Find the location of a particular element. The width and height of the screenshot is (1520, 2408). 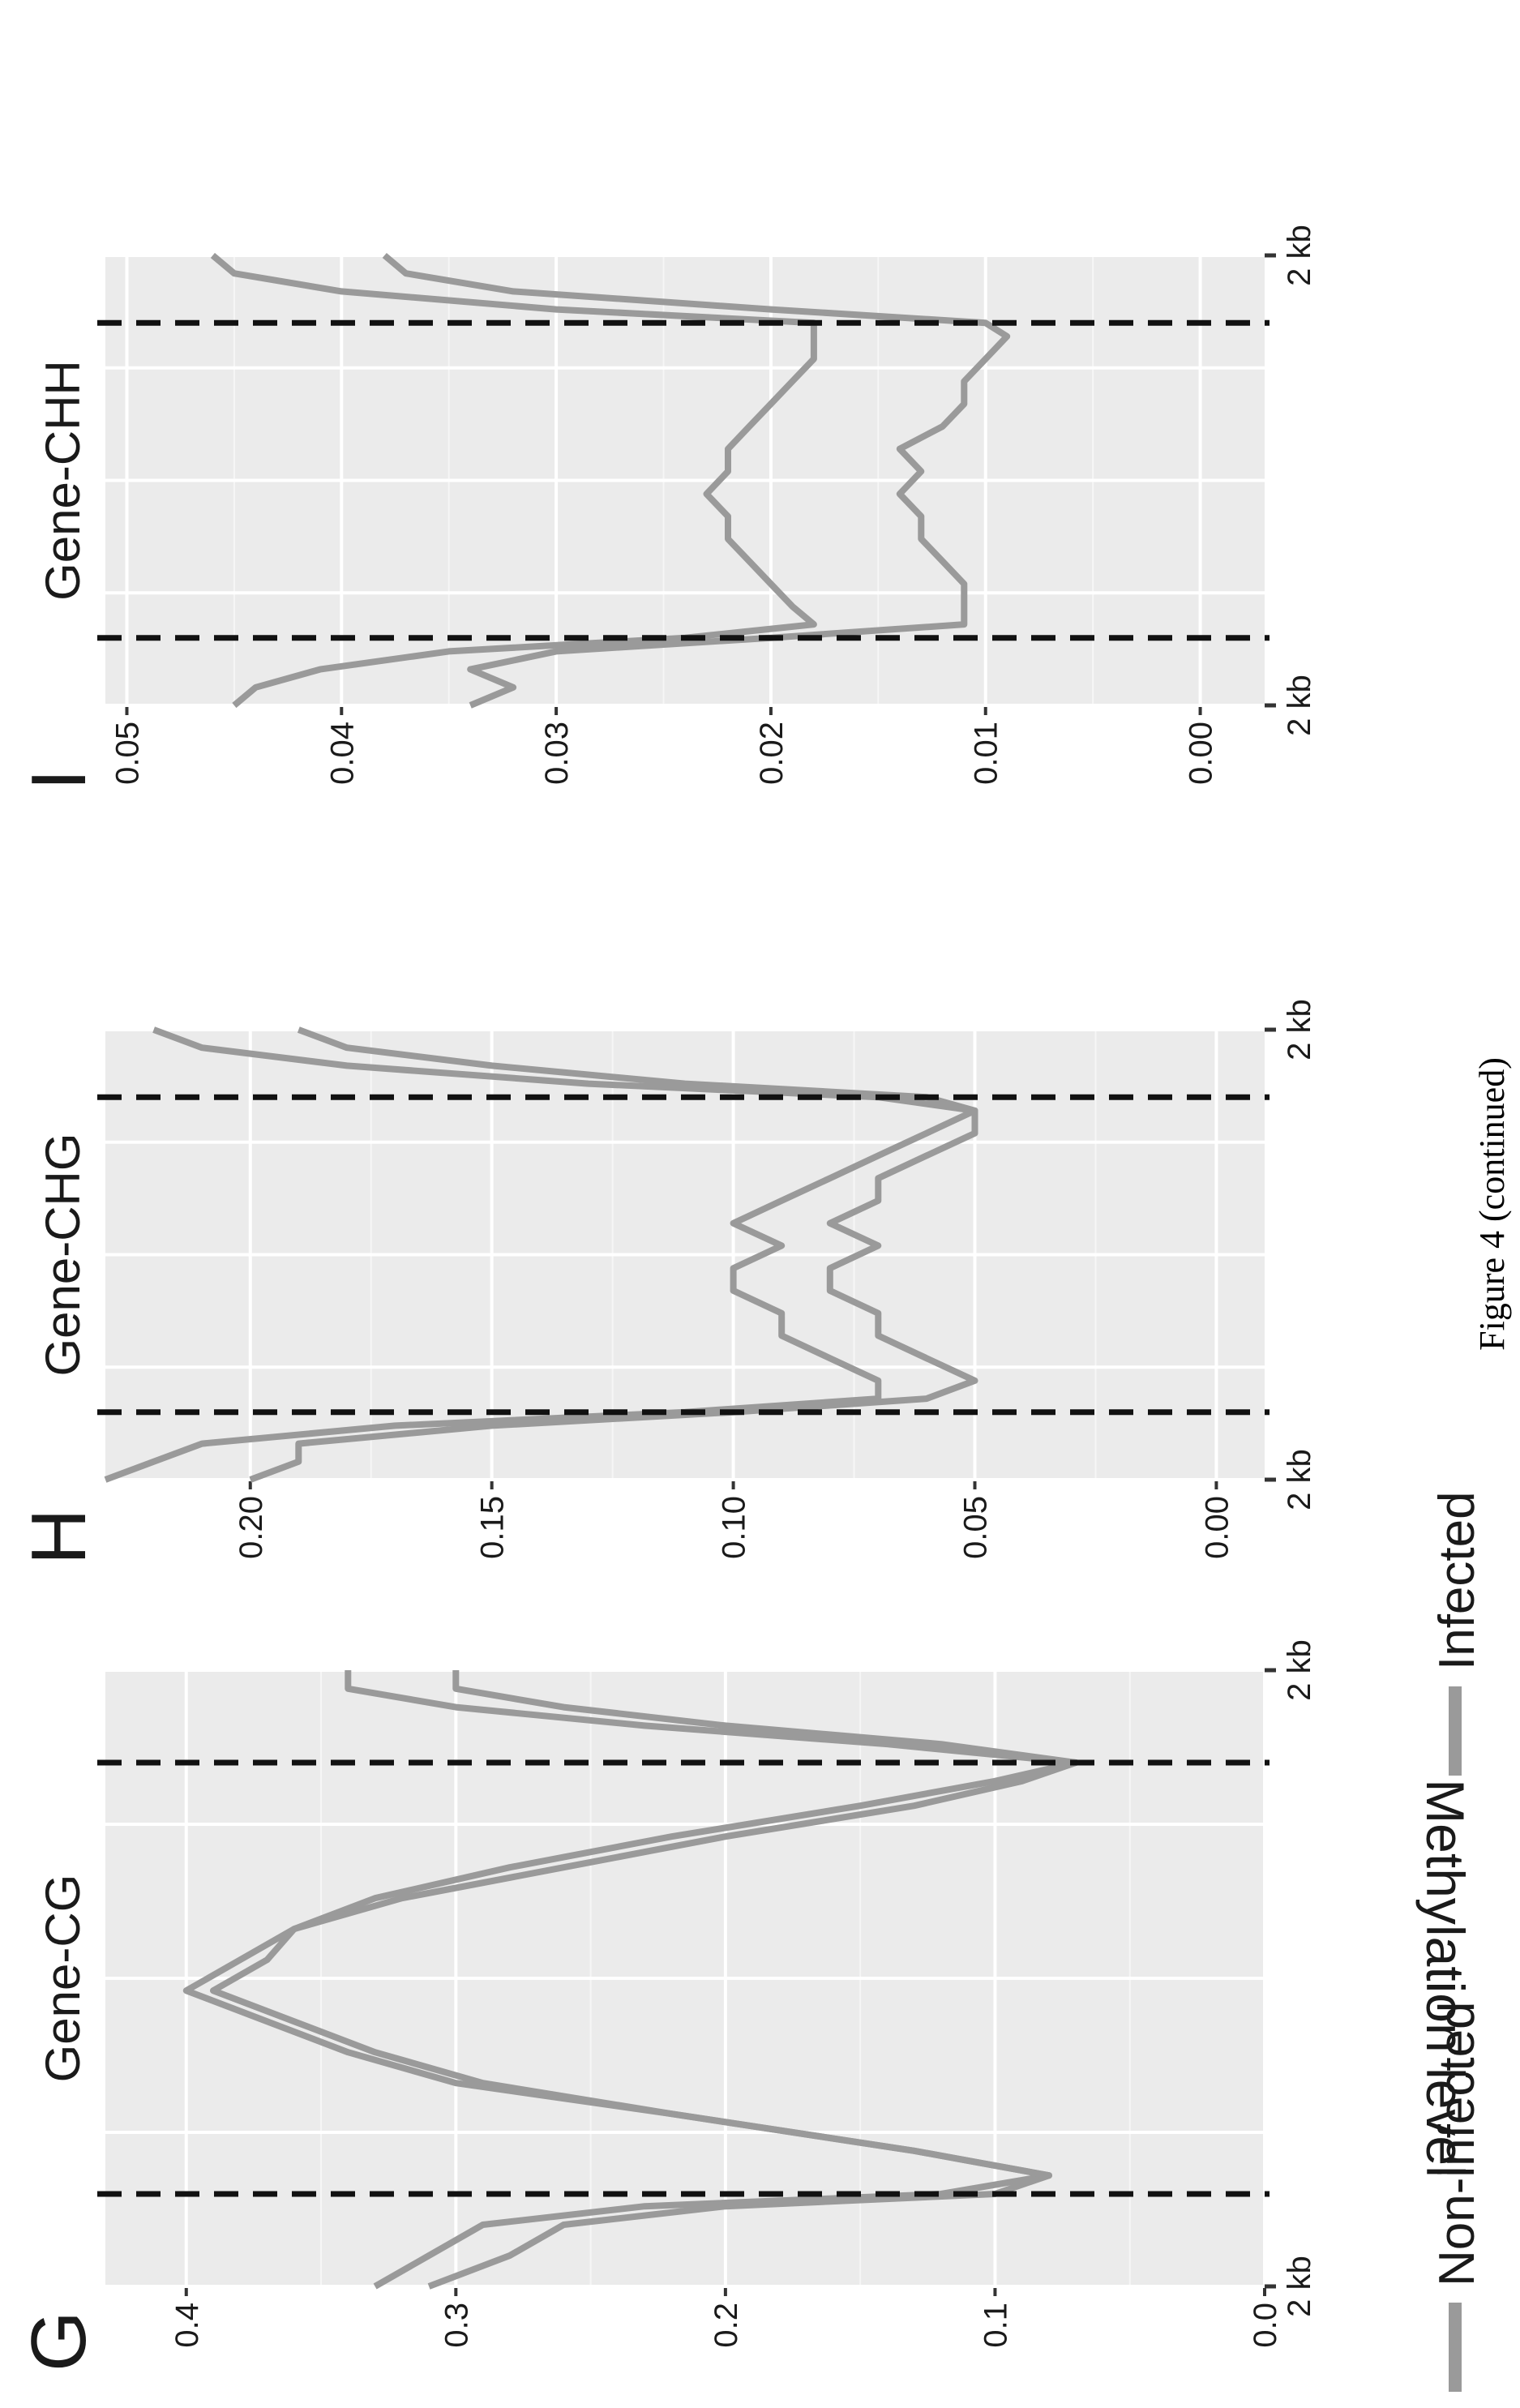

legend: Non-infected Infected is located at coordinates (1457, 1942).